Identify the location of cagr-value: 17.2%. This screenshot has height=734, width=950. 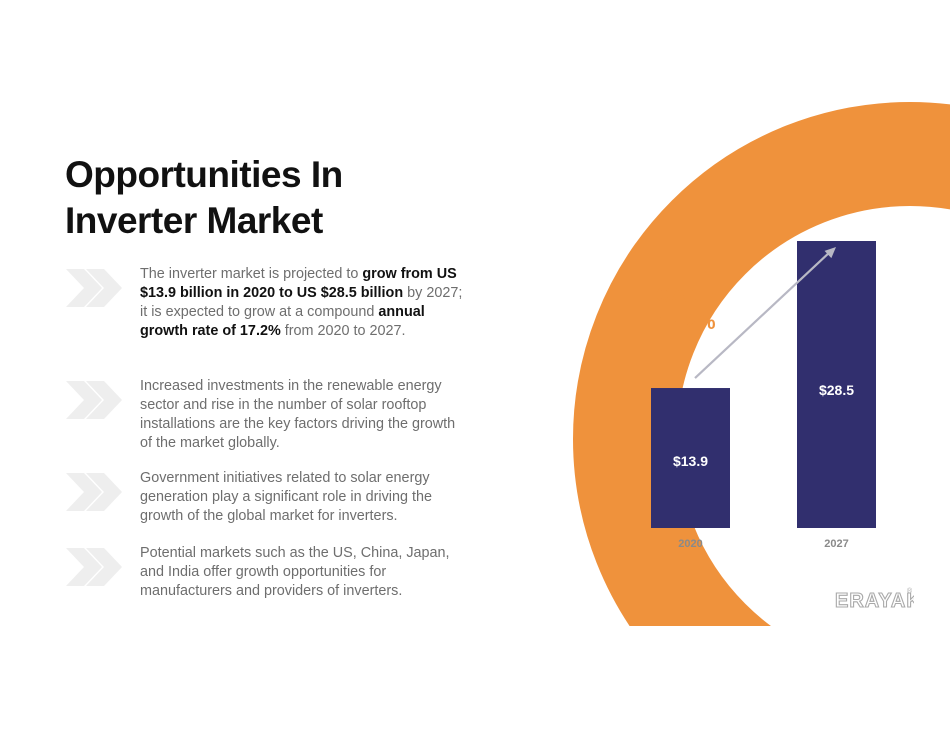
(686, 322).